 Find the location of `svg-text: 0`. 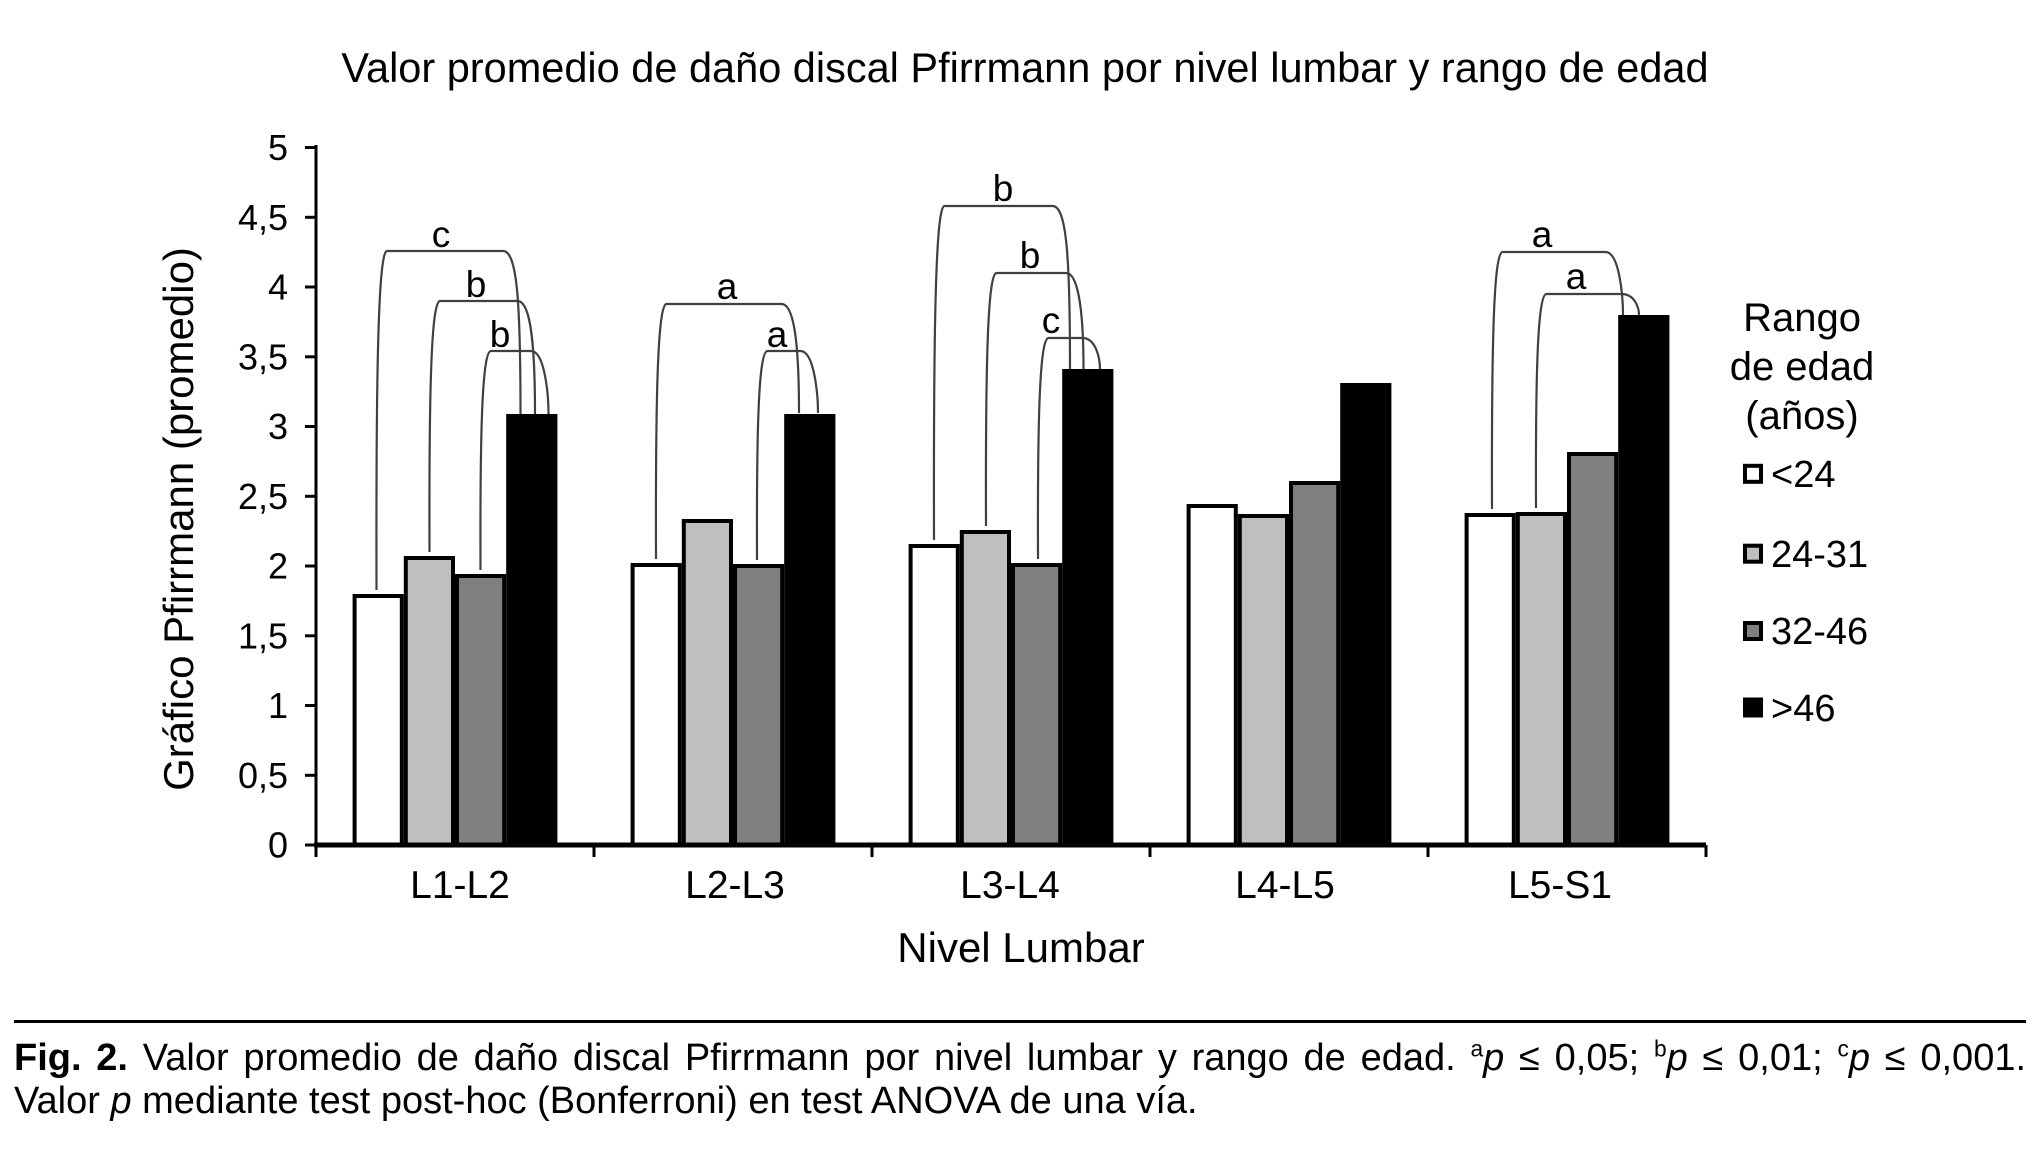

svg-text: 0 is located at coordinates (278, 845).